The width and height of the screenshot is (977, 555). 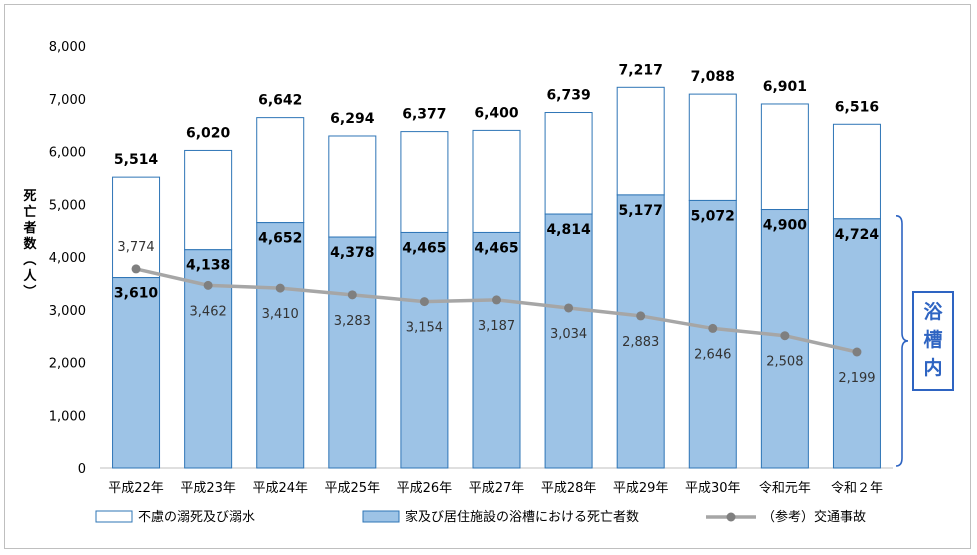 What do you see at coordinates (29, 196) in the screenshot?
I see `y-axis-label-char: 死` at bounding box center [29, 196].